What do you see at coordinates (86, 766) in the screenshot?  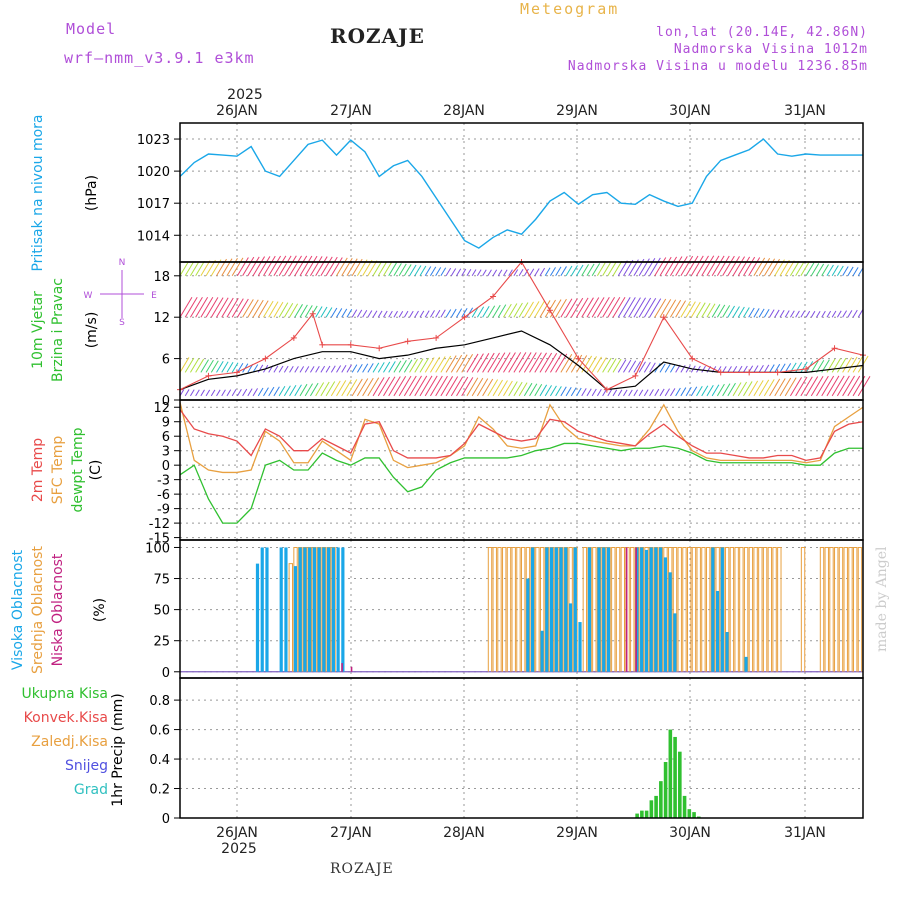 I see `precip-legend-item: Snijeg` at bounding box center [86, 766].